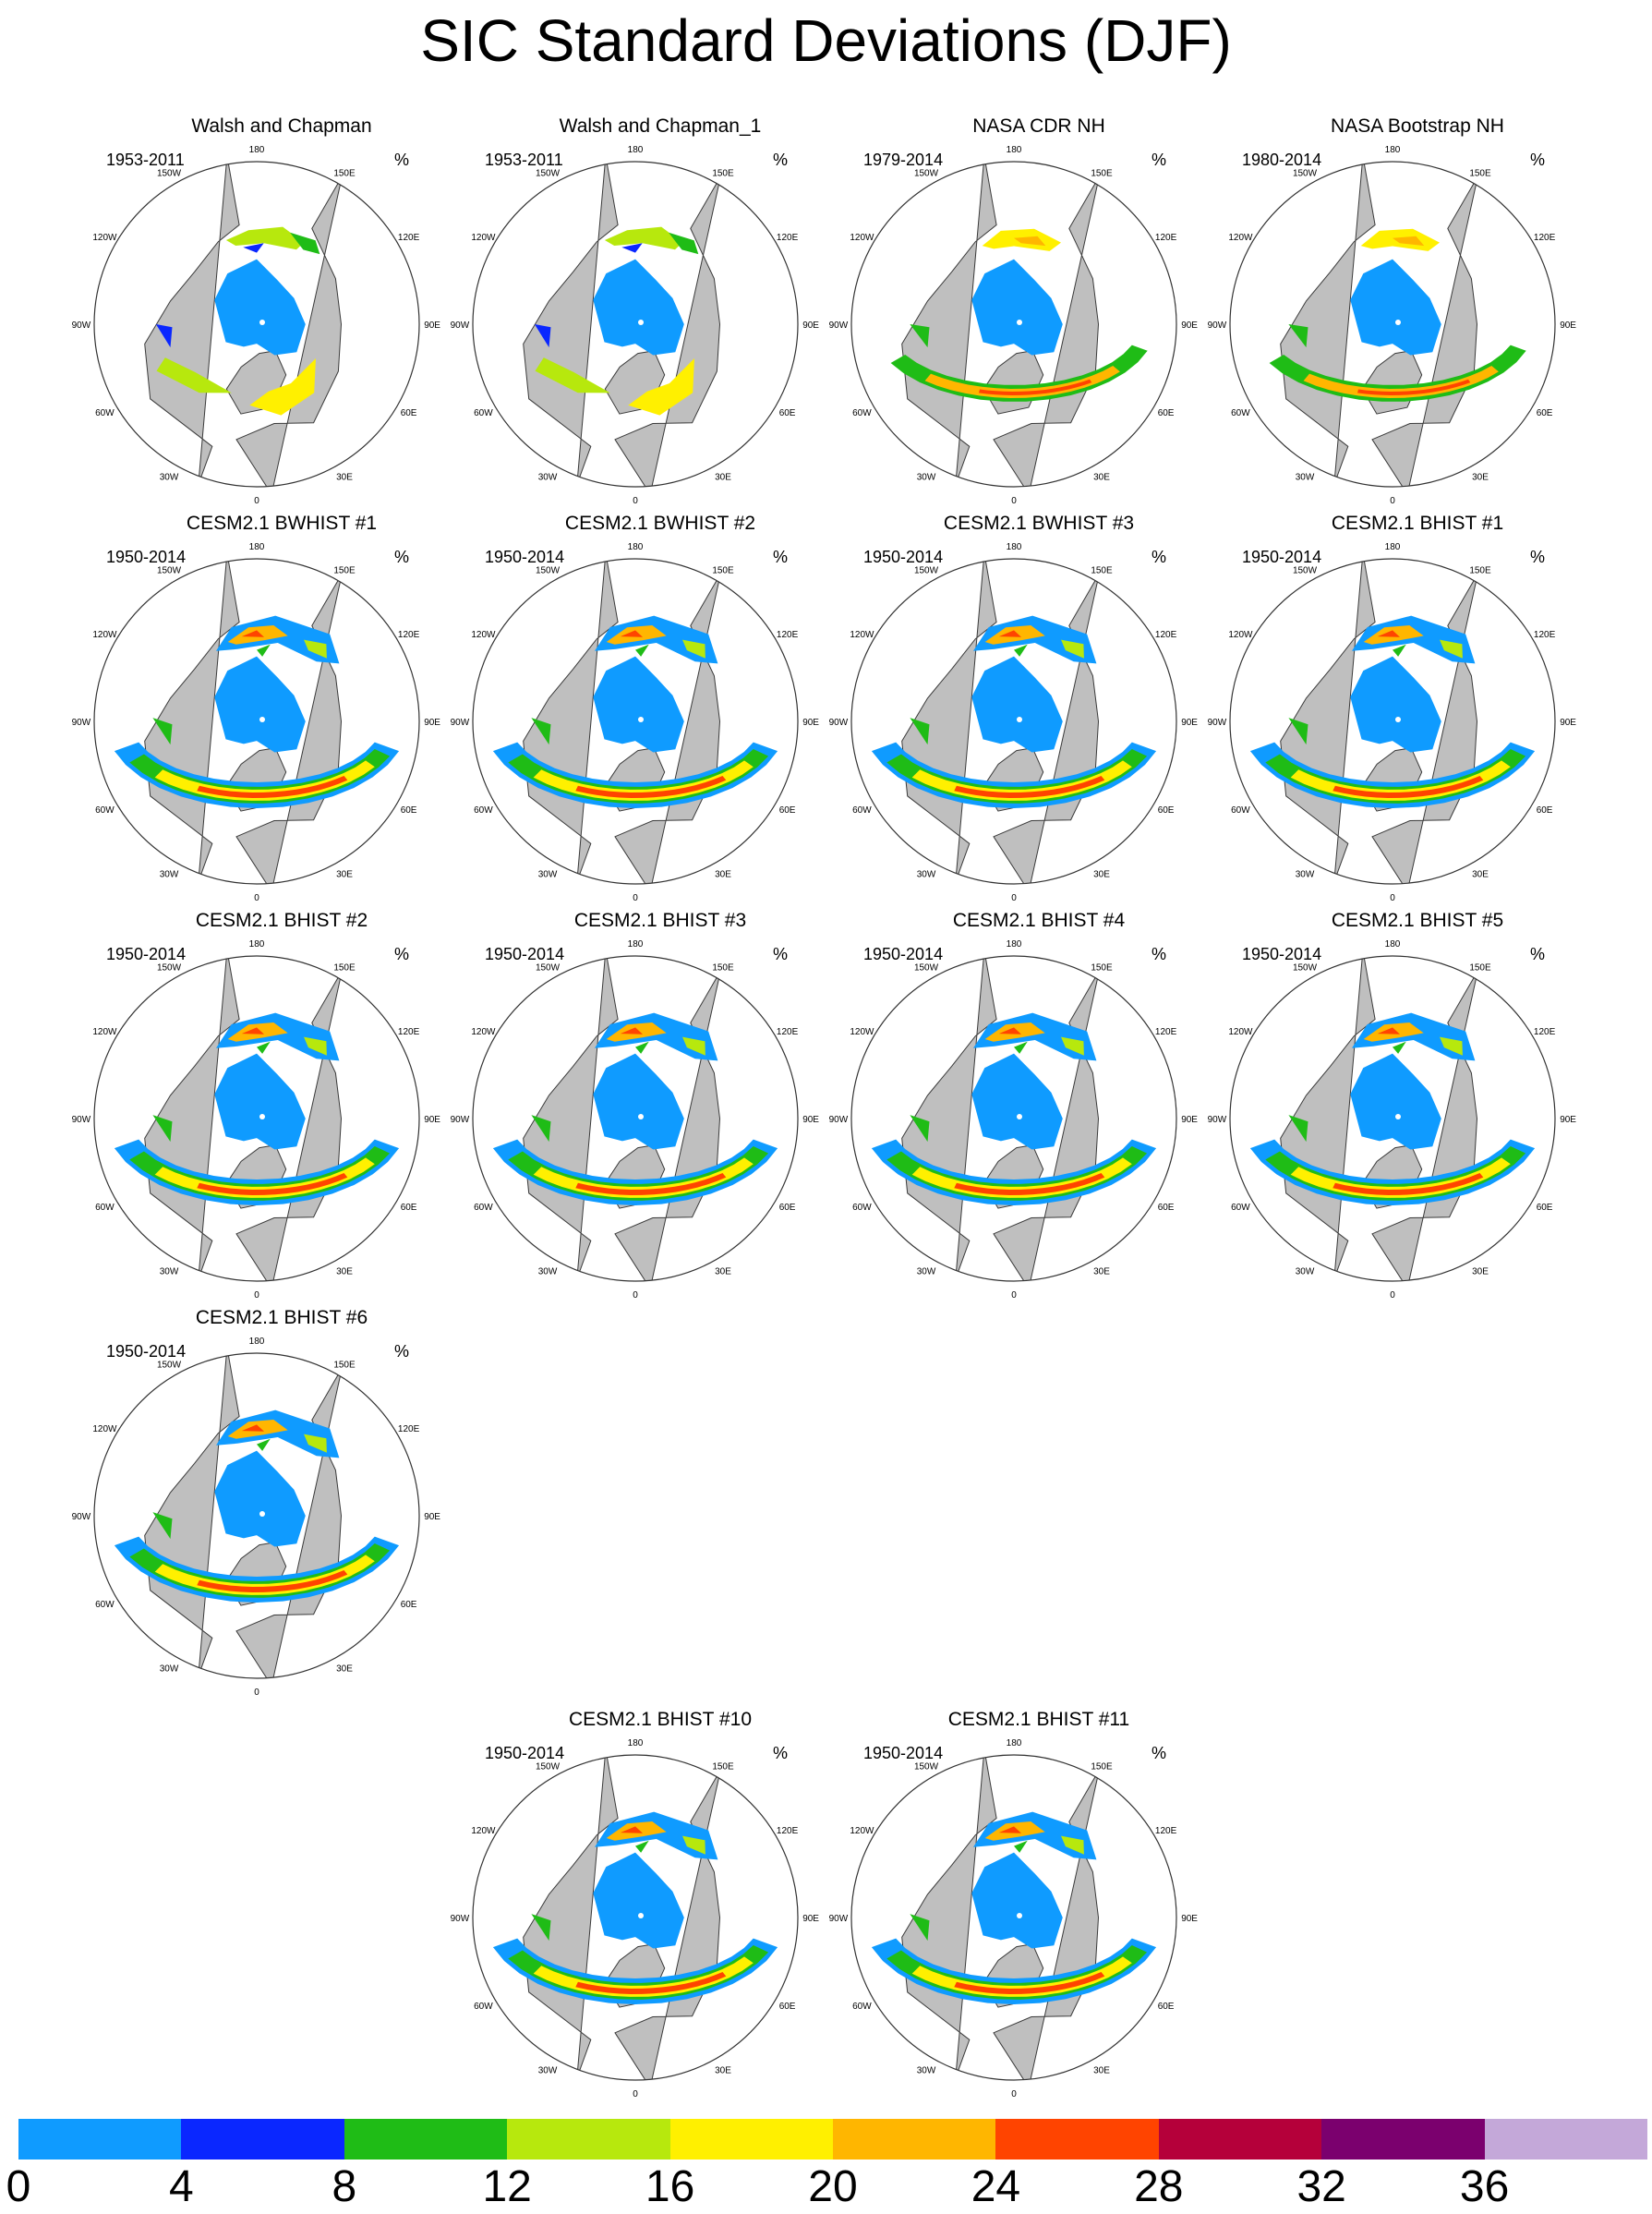 The width and height of the screenshot is (1652, 2214). Describe the element at coordinates (281, 126) in the screenshot. I see `panel-title: Walsh and Chapman` at that location.